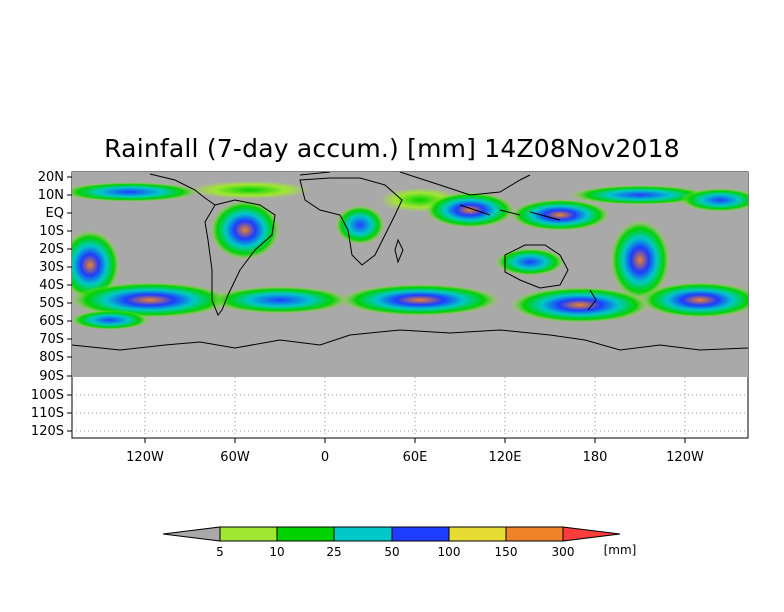 The height and width of the screenshot is (612, 784). What do you see at coordinates (51, 267) in the screenshot?
I see `lat-label: 30S` at bounding box center [51, 267].